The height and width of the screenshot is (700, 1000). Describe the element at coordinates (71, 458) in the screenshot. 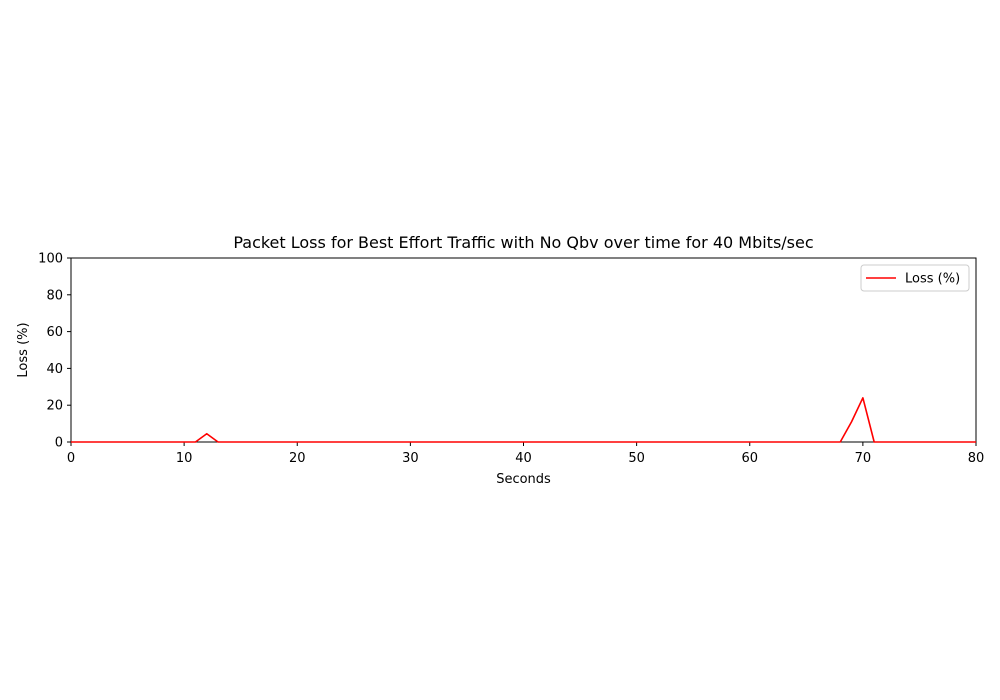

I see `x-tick-label: 0` at that location.